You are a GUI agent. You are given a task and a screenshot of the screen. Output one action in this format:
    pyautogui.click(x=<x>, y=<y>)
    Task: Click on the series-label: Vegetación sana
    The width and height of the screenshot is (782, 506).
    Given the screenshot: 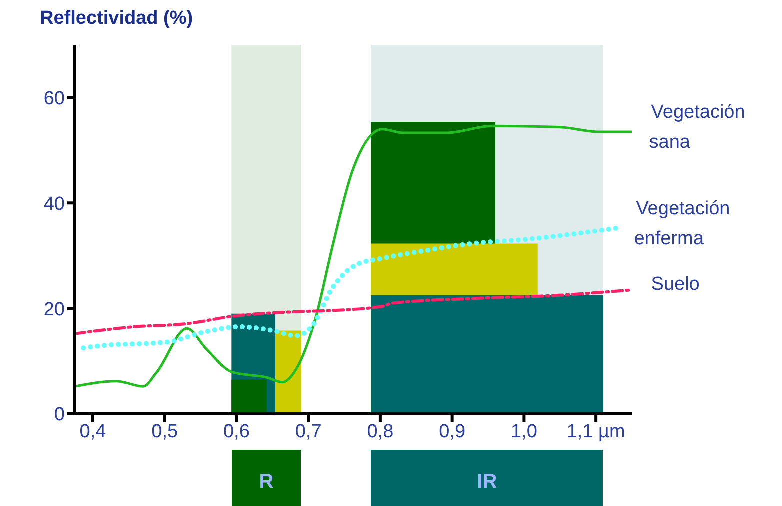 What is the action you would take?
    pyautogui.click(x=697, y=127)
    